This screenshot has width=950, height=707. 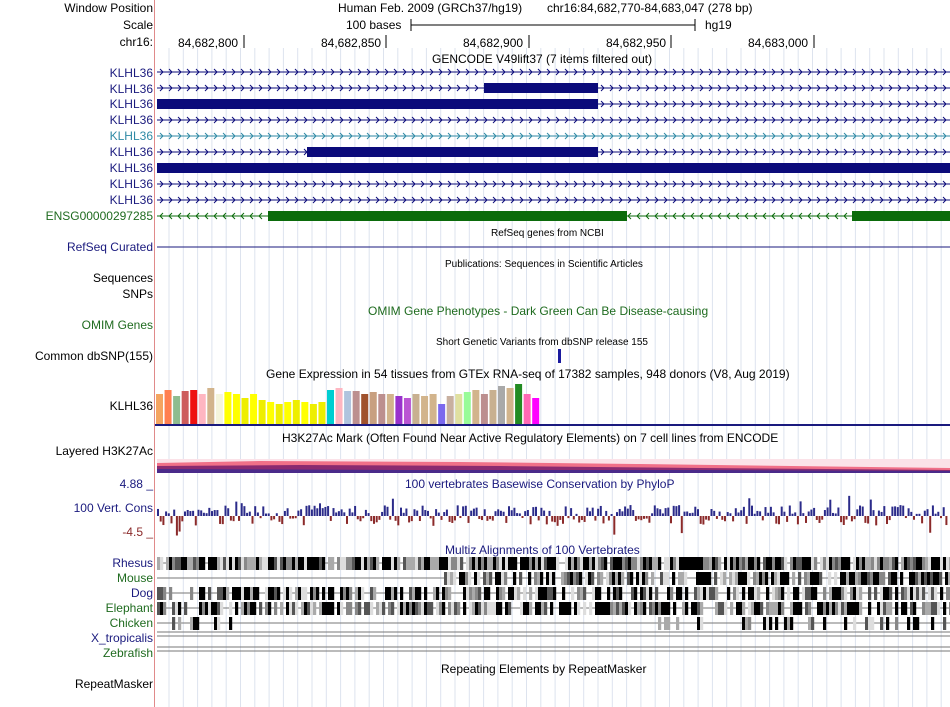 I want to click on species-label-zebrafish: Zebrafish, so click(x=127, y=653).